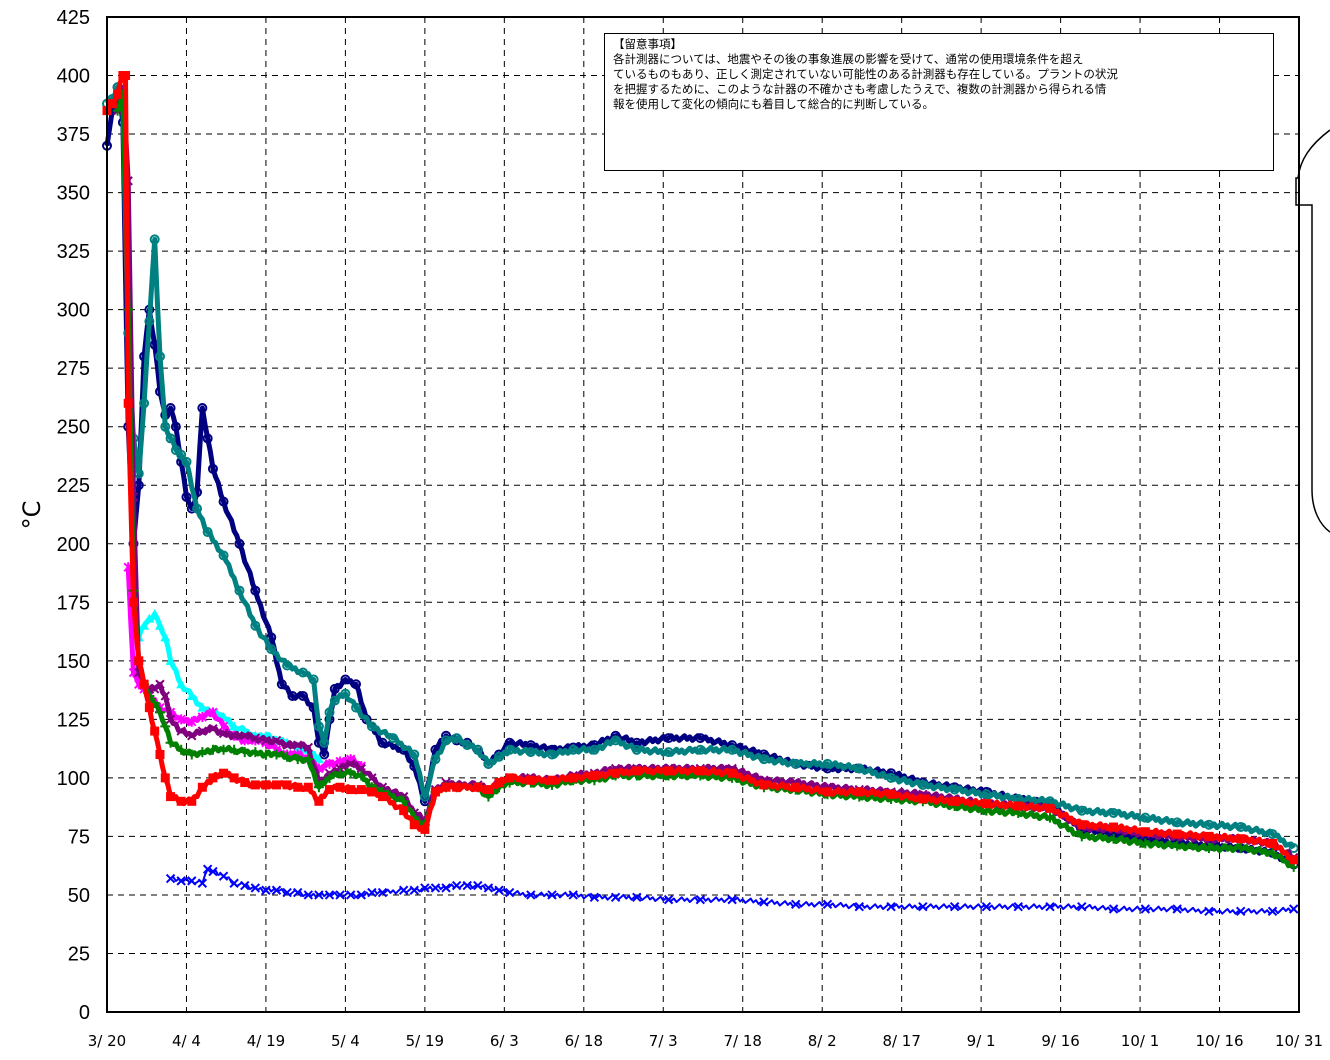 This screenshot has width=1330, height=1060. I want to click on x-tick-label: 8/ 17, so click(901, 1041).